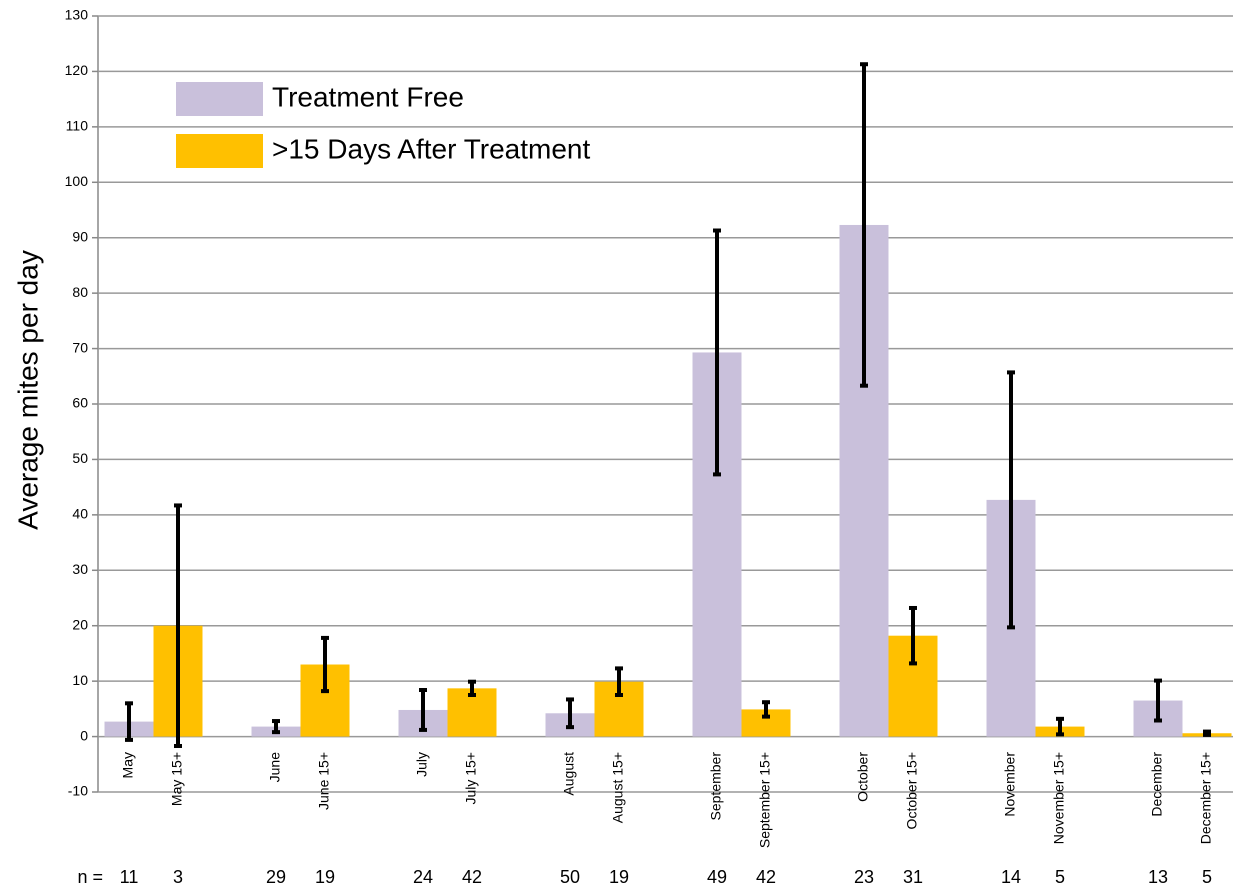  Describe the element at coordinates (77, 70) in the screenshot. I see `y-tick-label: 120` at that location.